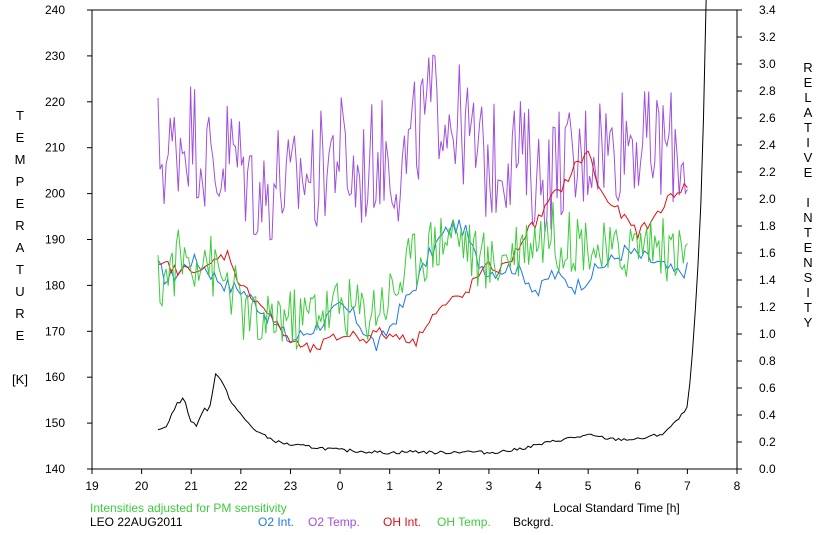  What do you see at coordinates (136, 522) in the screenshot?
I see `station-label: LEO 22AUG2011` at bounding box center [136, 522].